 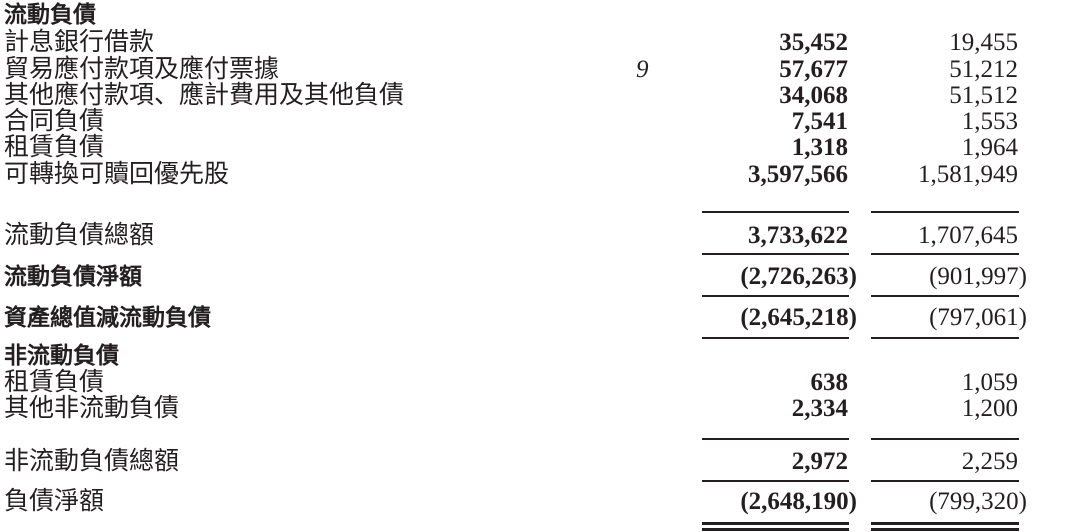 I want to click on section-heading-row: 流動負債淨額 (2,726,263) (901,997), so click(x=540, y=277).